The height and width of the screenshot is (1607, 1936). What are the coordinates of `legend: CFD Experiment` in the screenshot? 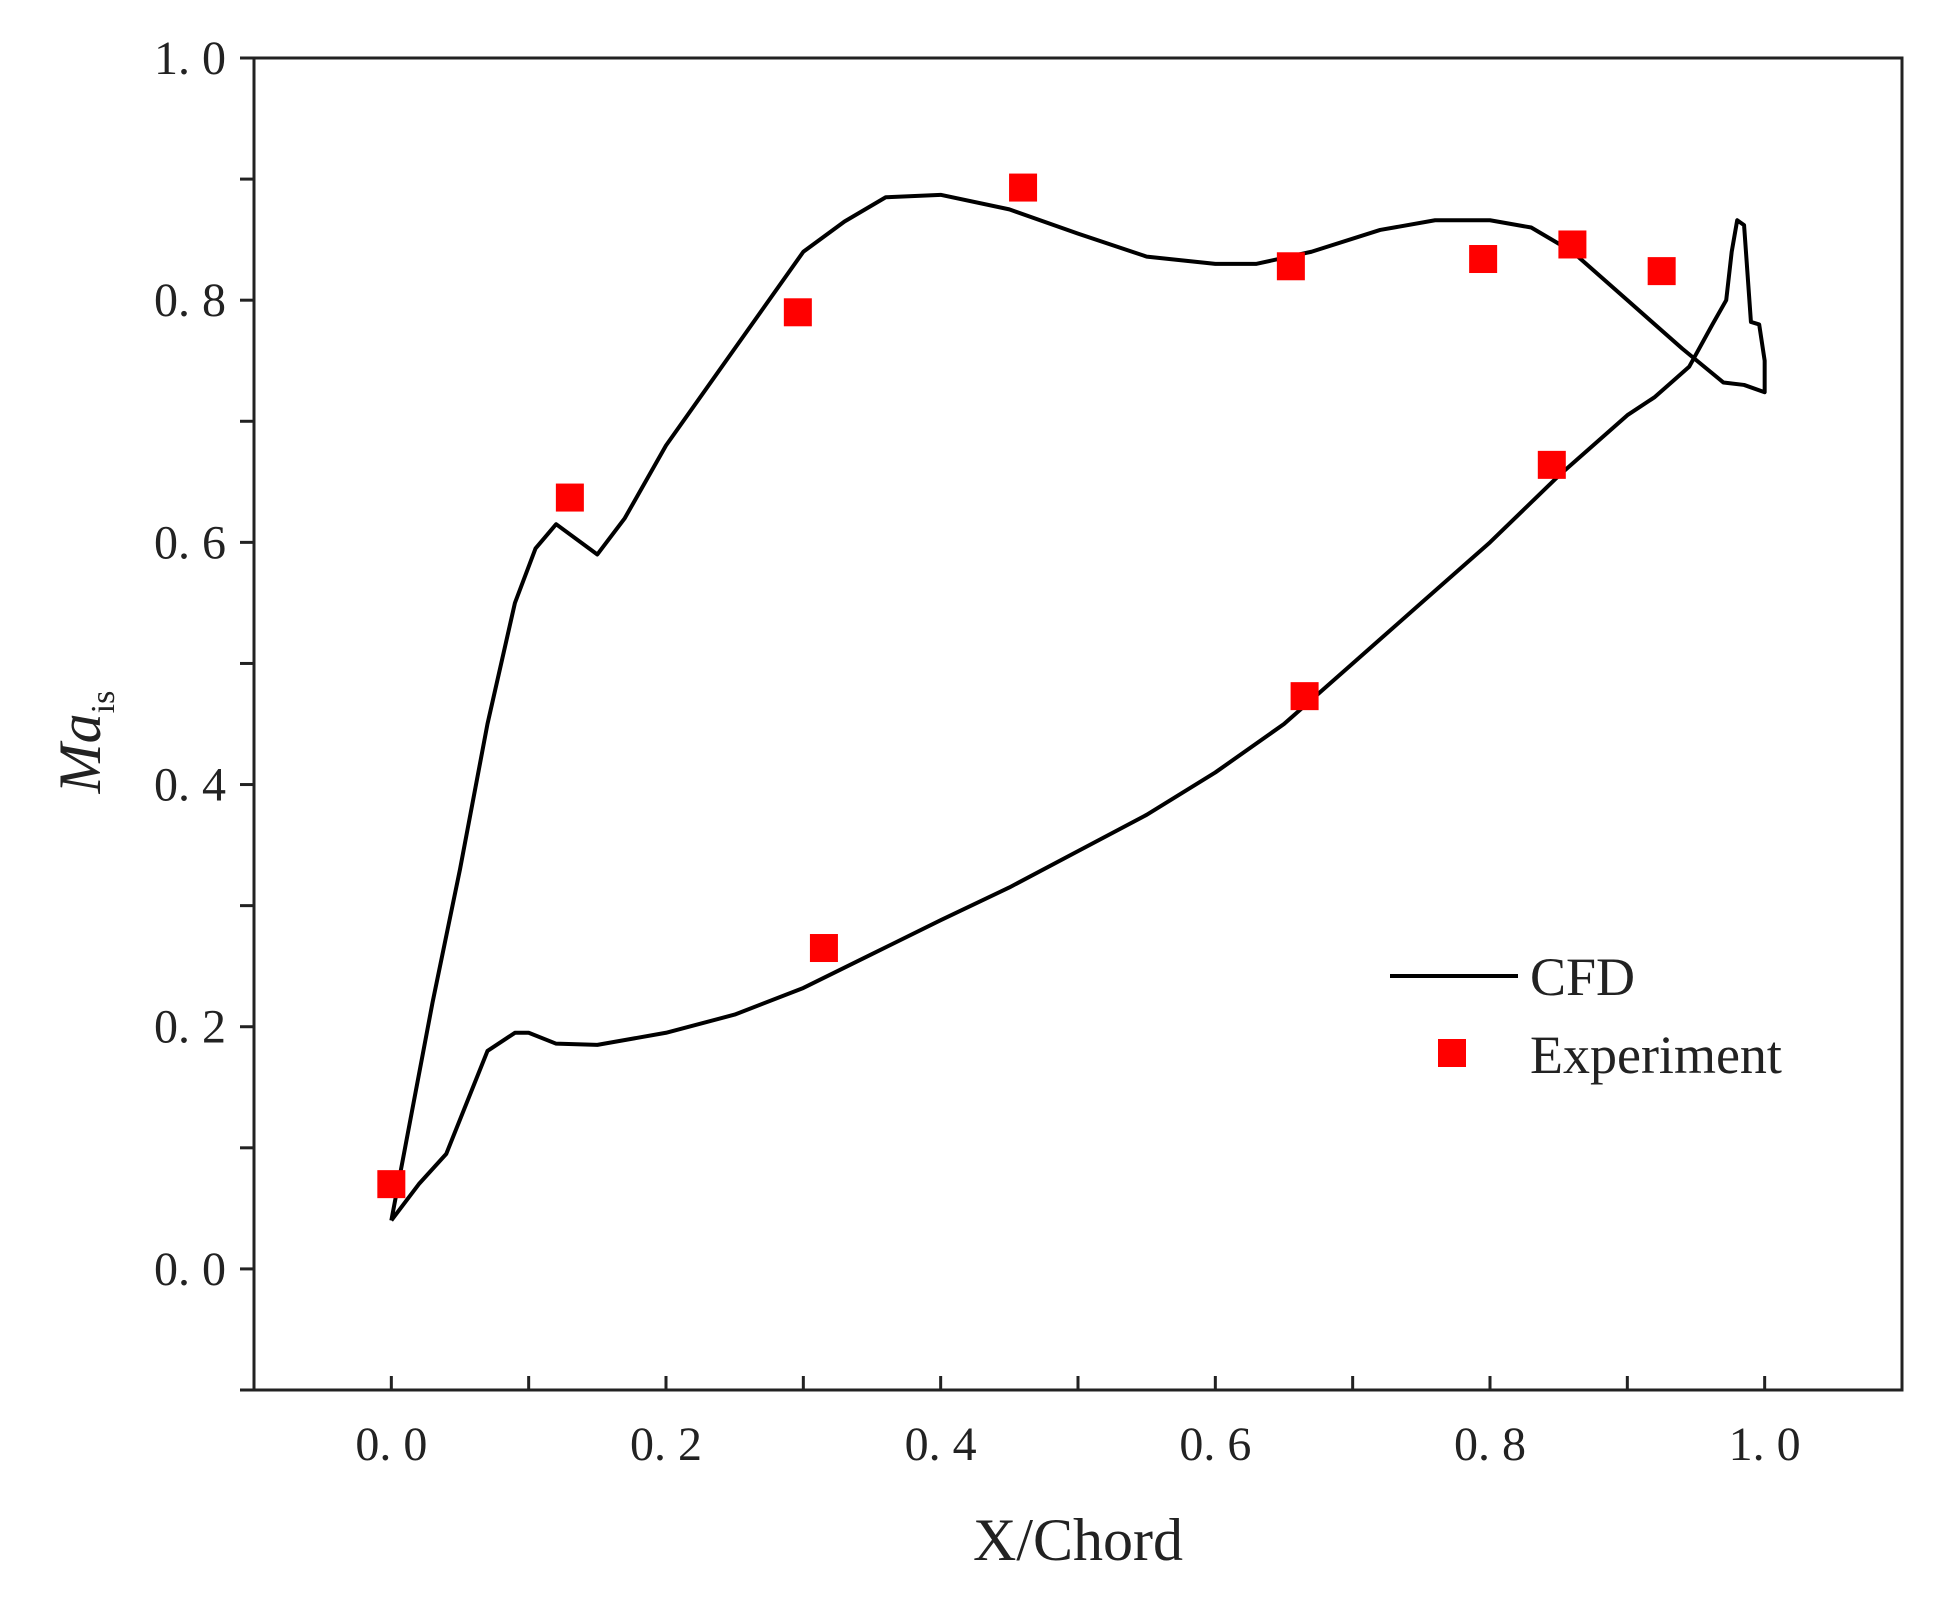 It's located at (1586, 1016).